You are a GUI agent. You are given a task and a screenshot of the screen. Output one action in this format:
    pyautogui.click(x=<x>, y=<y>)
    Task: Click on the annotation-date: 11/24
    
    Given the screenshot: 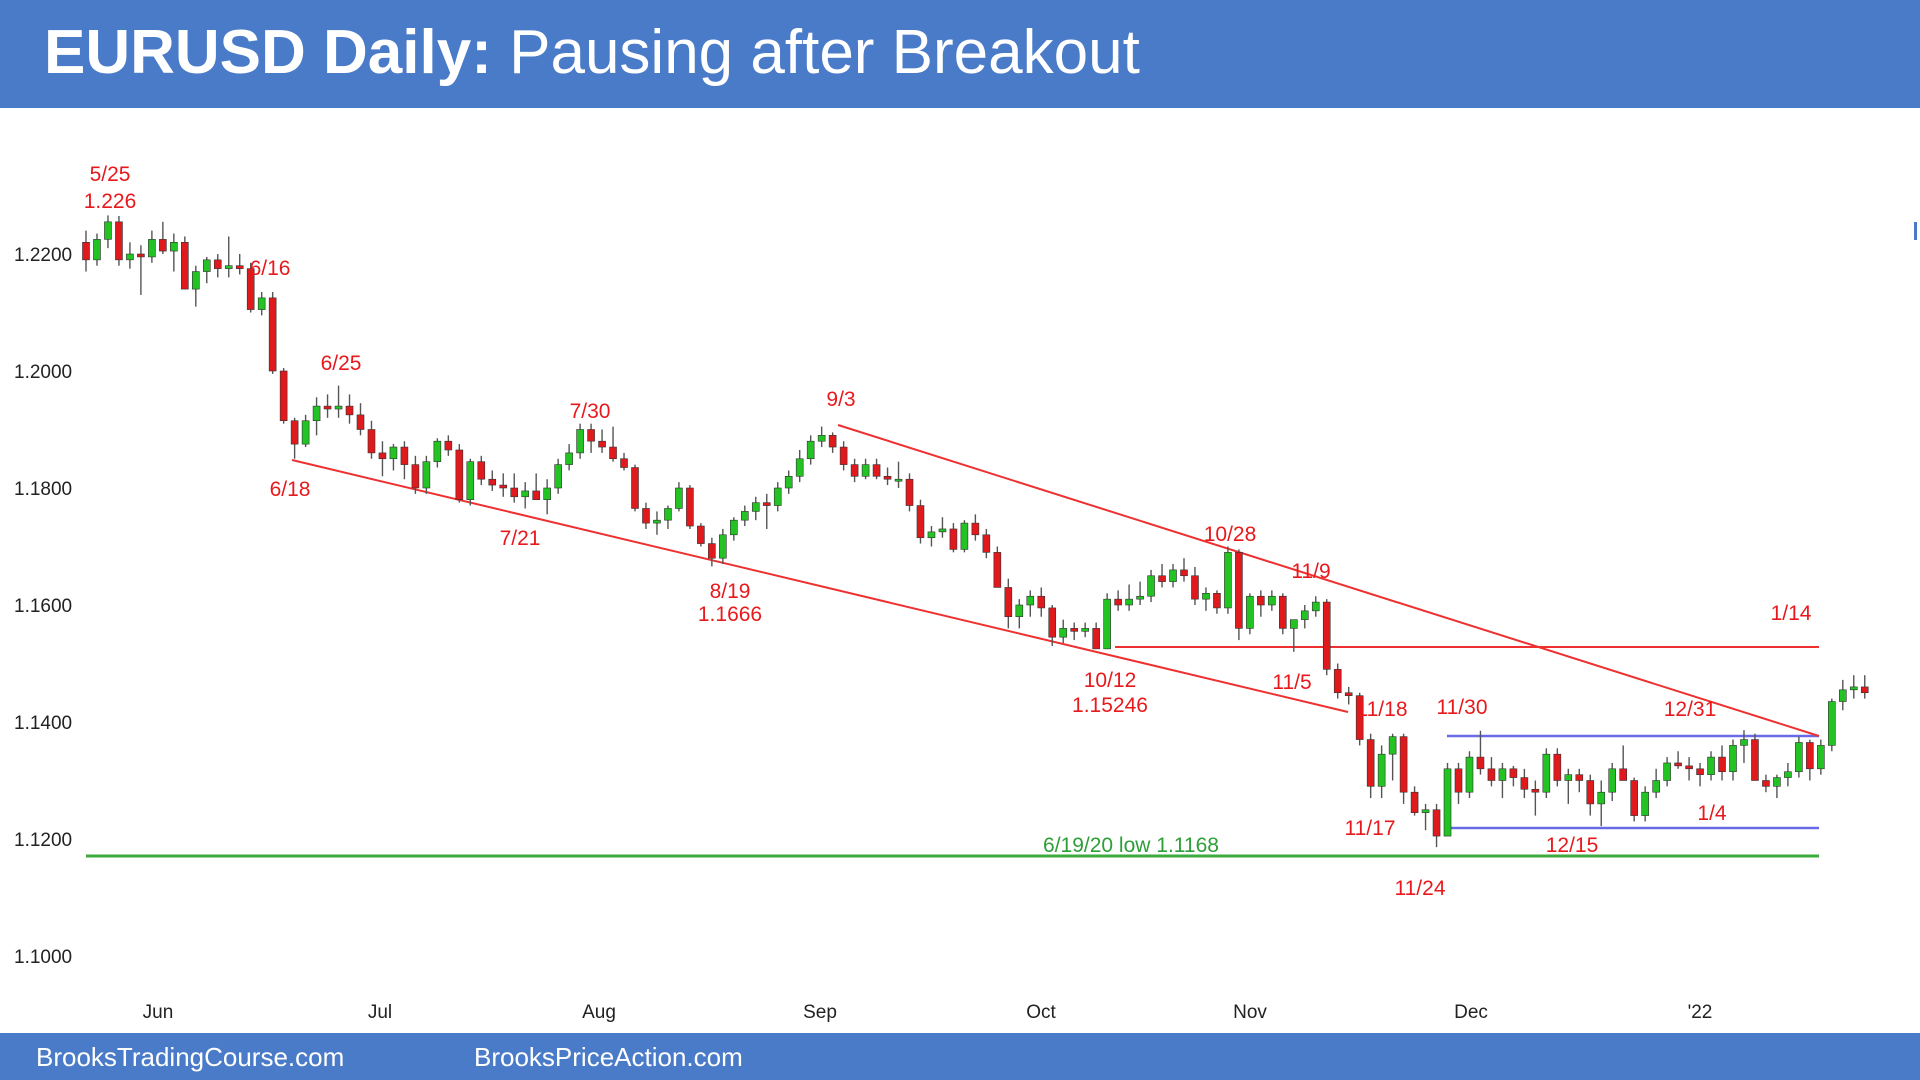 What is the action you would take?
    pyautogui.click(x=1420, y=888)
    